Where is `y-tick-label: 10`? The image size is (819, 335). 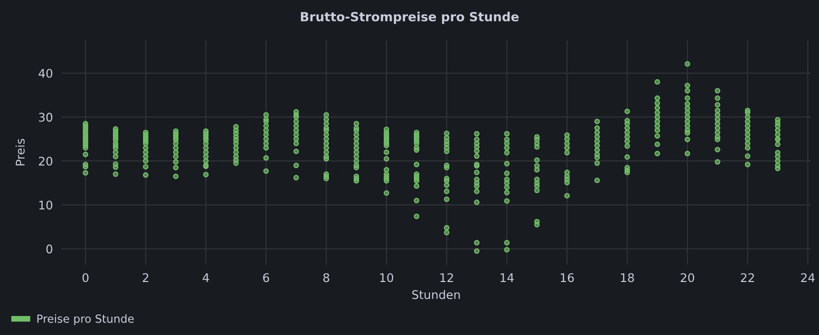 y-tick-label: 10 is located at coordinates (45, 205).